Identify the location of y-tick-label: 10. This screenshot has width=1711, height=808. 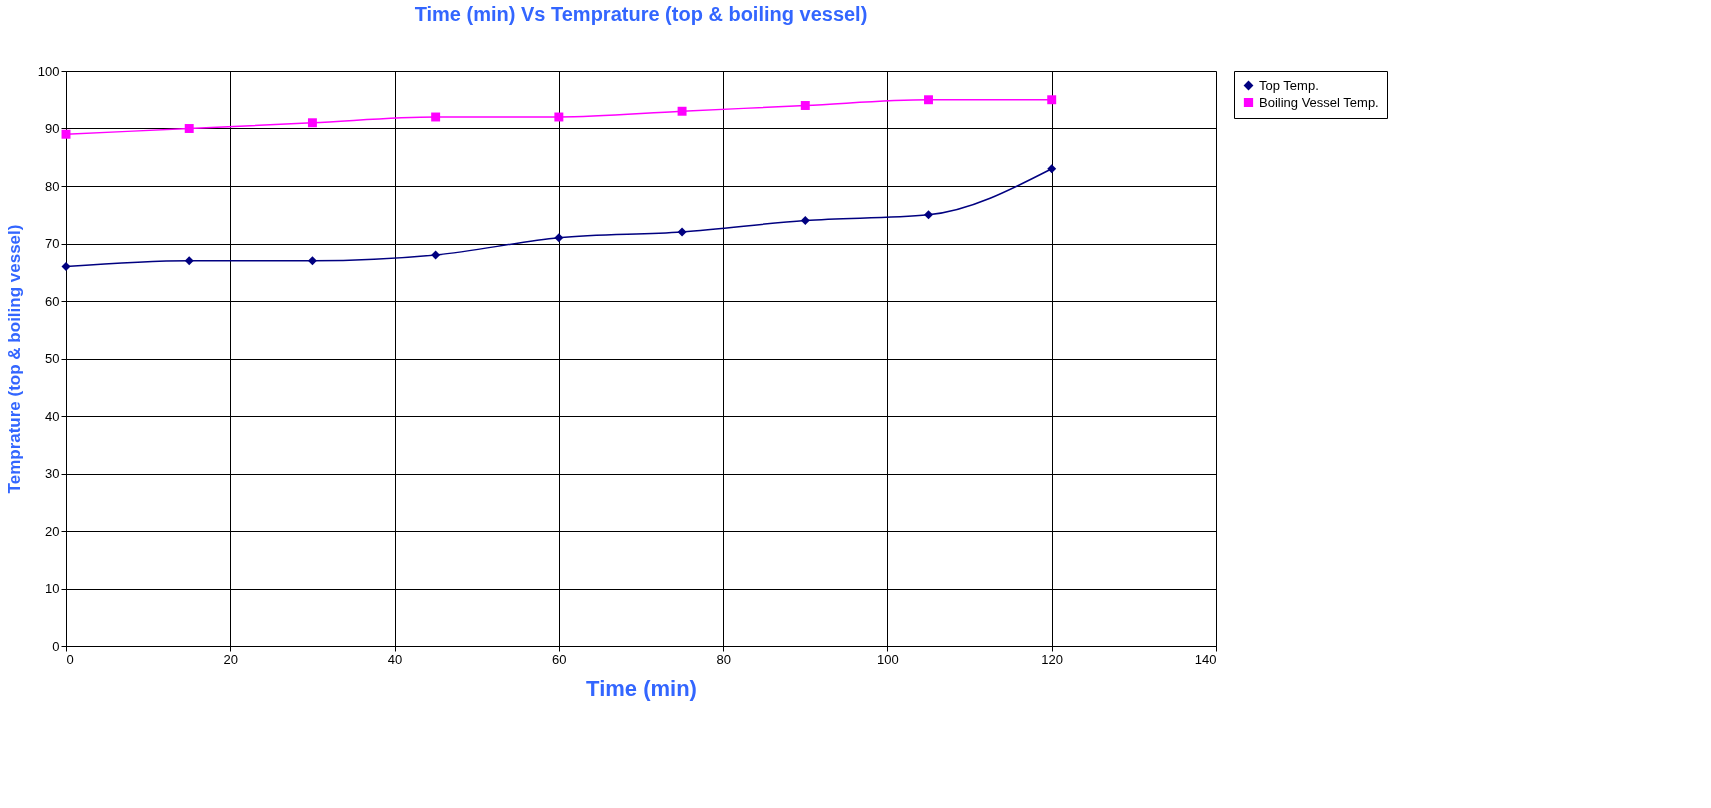
(52, 588).